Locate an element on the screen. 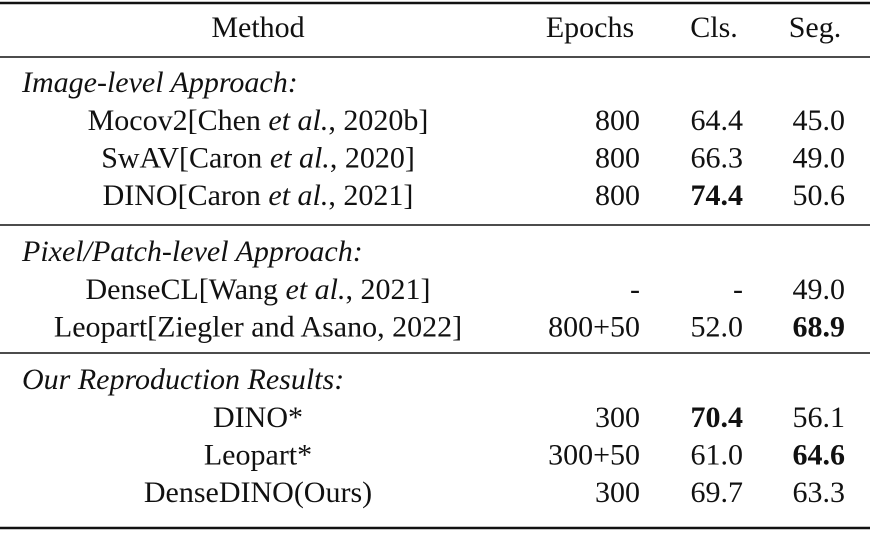  method-cell: DINO[Caron et al., 2021] is located at coordinates (258, 195).